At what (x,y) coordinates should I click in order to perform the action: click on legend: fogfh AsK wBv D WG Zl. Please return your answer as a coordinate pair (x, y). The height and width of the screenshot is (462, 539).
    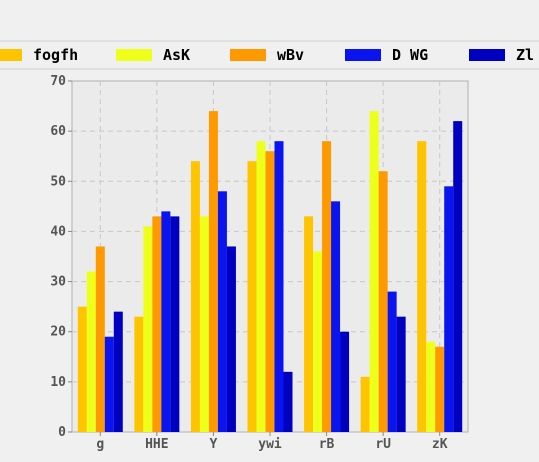
    Looking at the image, I should click on (269, 55).